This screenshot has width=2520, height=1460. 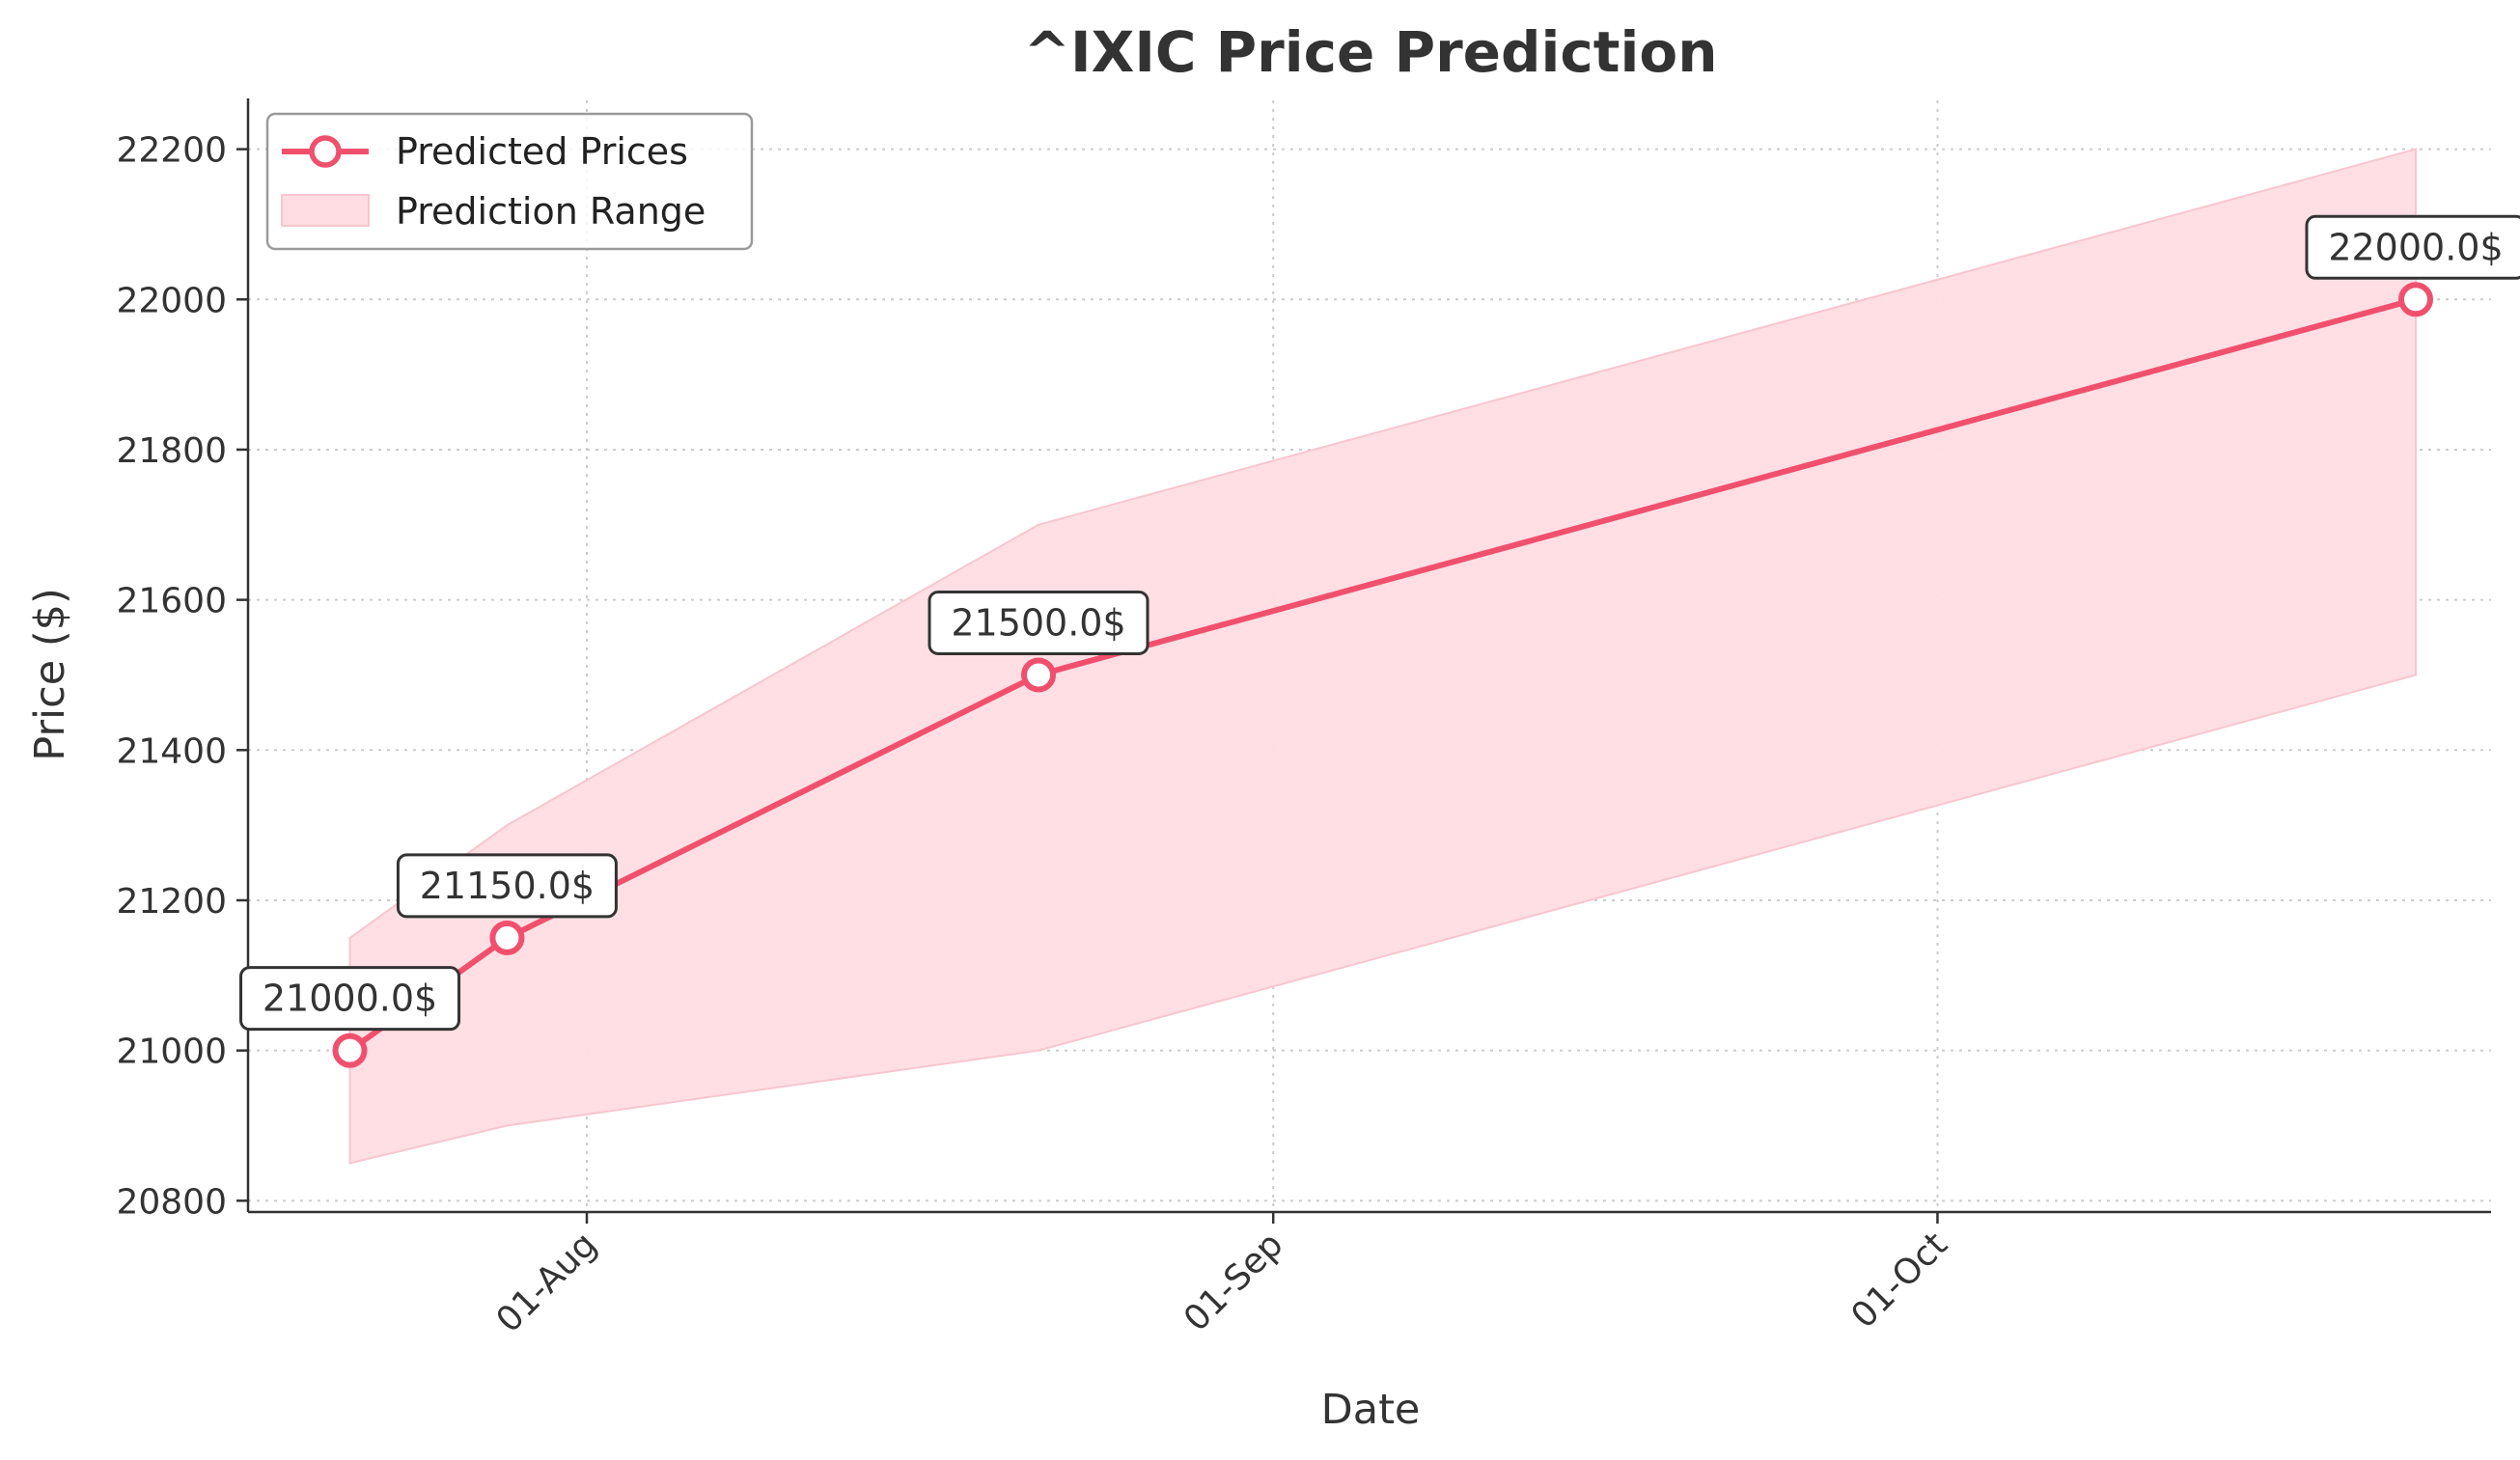 I want to click on data-label: 21500.0$, so click(x=1038, y=622).